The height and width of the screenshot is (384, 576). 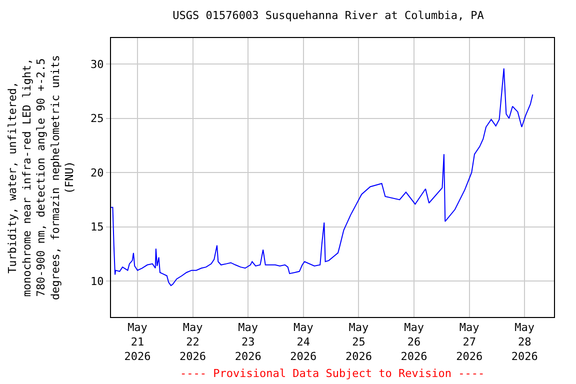 I want to click on y-tick-label: 10, so click(x=97, y=281).